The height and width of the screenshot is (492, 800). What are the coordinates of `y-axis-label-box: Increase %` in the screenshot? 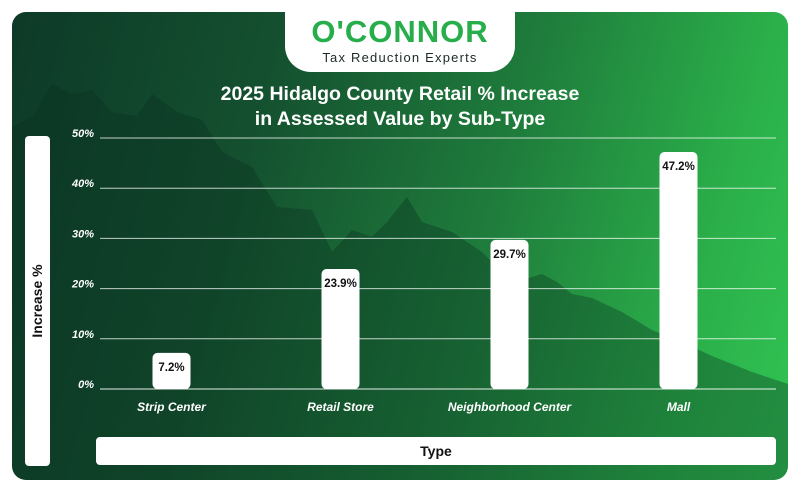 It's located at (37, 301).